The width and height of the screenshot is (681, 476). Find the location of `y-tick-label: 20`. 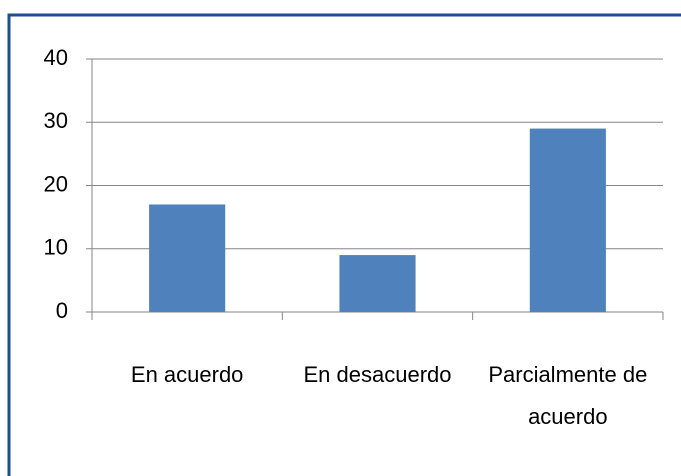

y-tick-label: 20 is located at coordinates (56, 183).